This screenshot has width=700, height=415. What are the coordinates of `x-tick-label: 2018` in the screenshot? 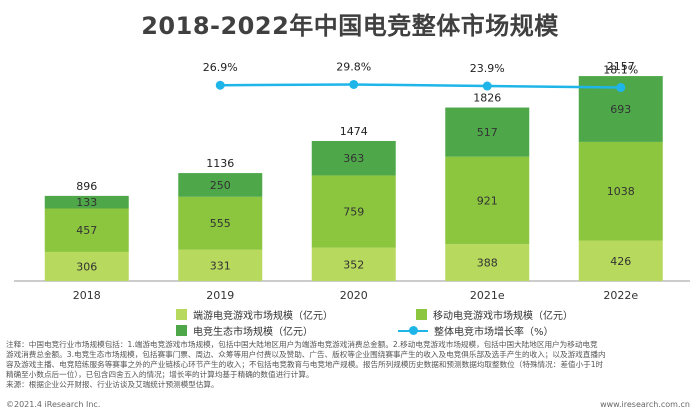 It's located at (87, 294).